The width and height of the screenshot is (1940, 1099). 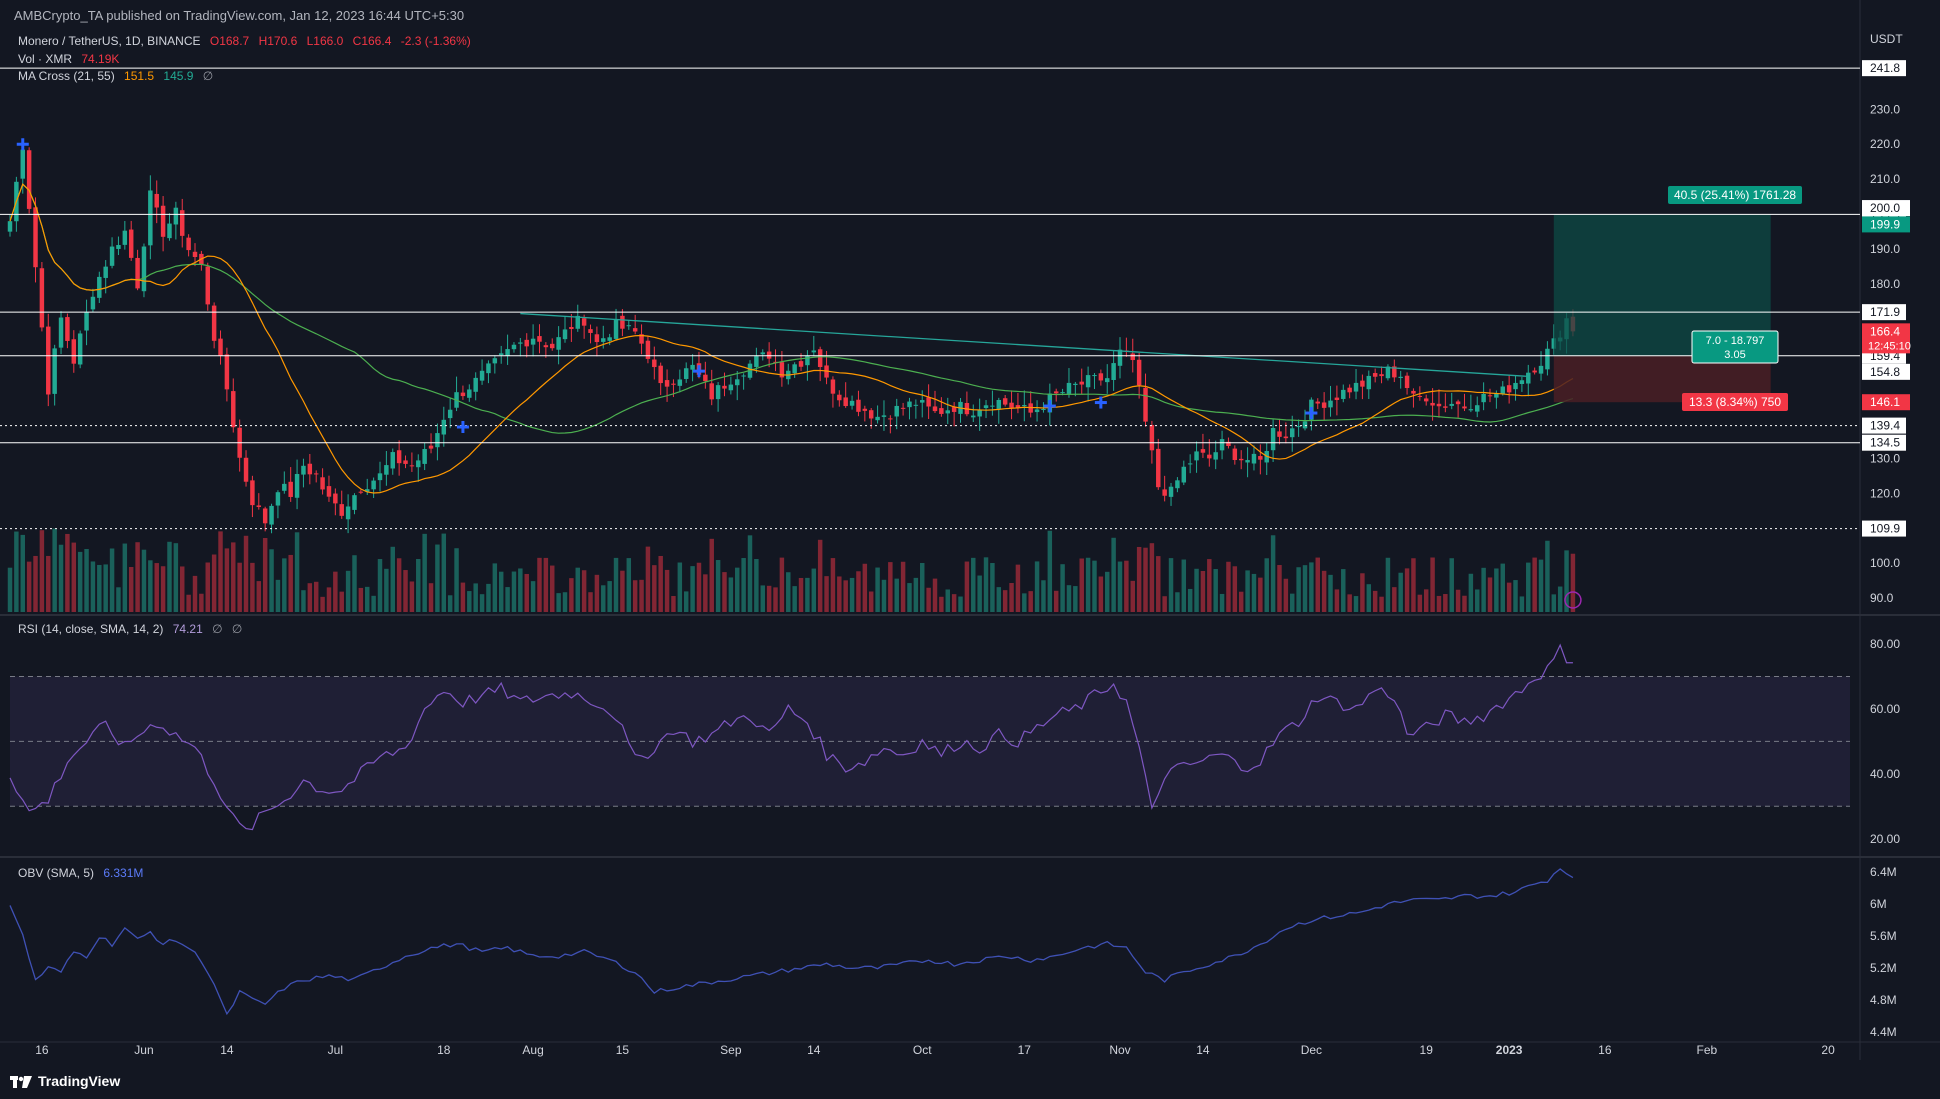 What do you see at coordinates (1203, 1050) in the screenshot?
I see `time-tick-12: 14` at bounding box center [1203, 1050].